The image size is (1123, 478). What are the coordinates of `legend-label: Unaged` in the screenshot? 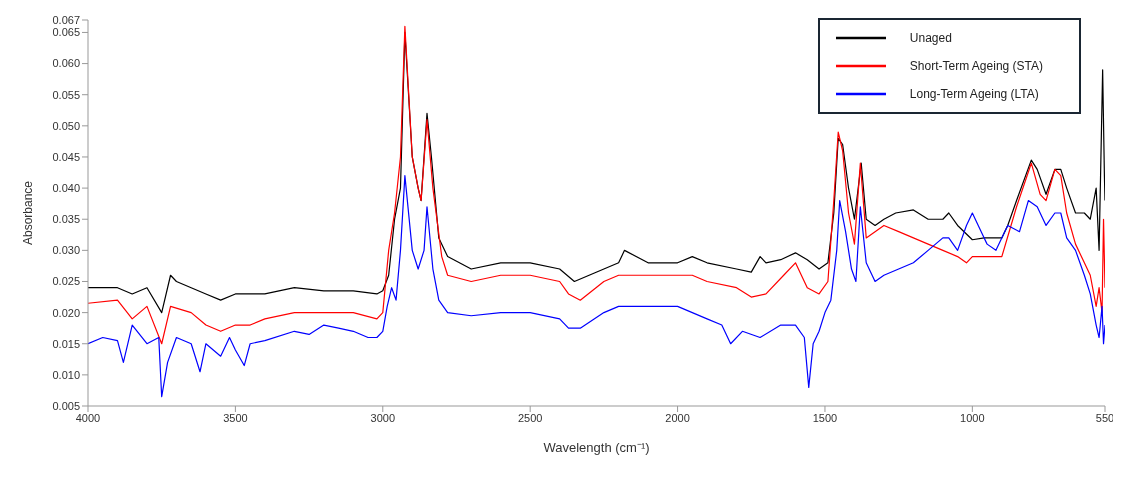 It's located at (930, 38).